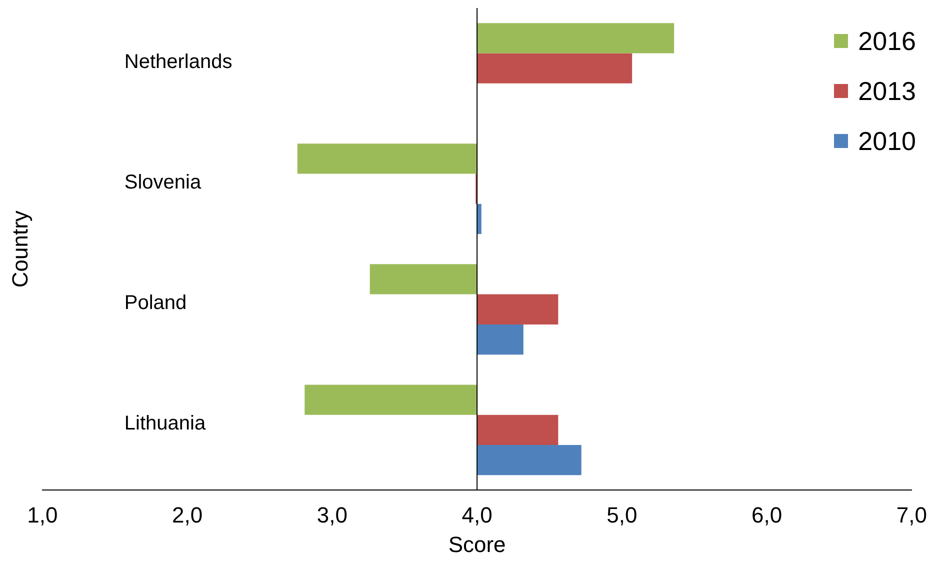 The width and height of the screenshot is (938, 567). What do you see at coordinates (332, 515) in the screenshot?
I see `x-tick-label: 3,0` at bounding box center [332, 515].